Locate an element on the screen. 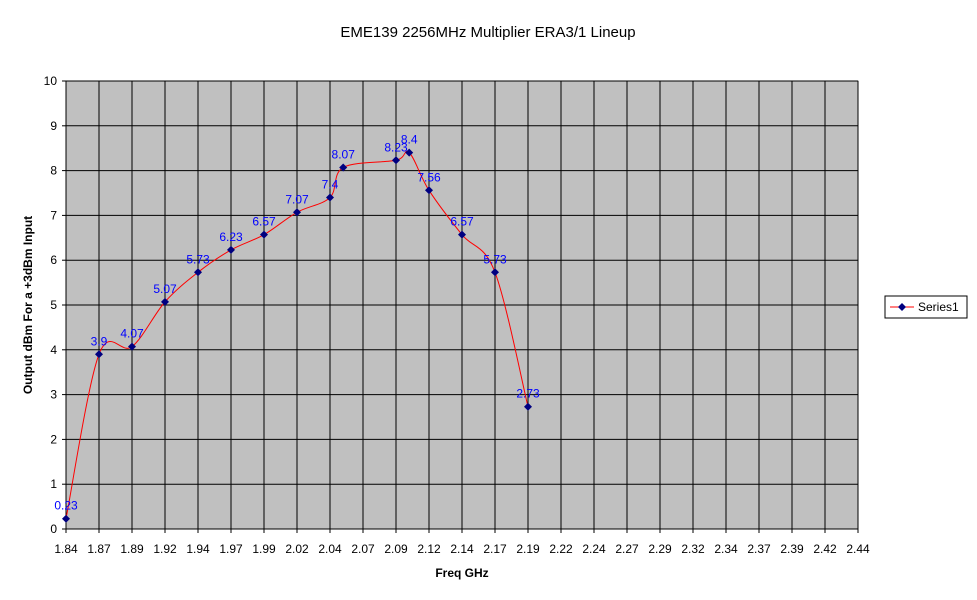 Image resolution: width=977 pixels, height=600 pixels. data-label: 0.23 is located at coordinates (66, 506).